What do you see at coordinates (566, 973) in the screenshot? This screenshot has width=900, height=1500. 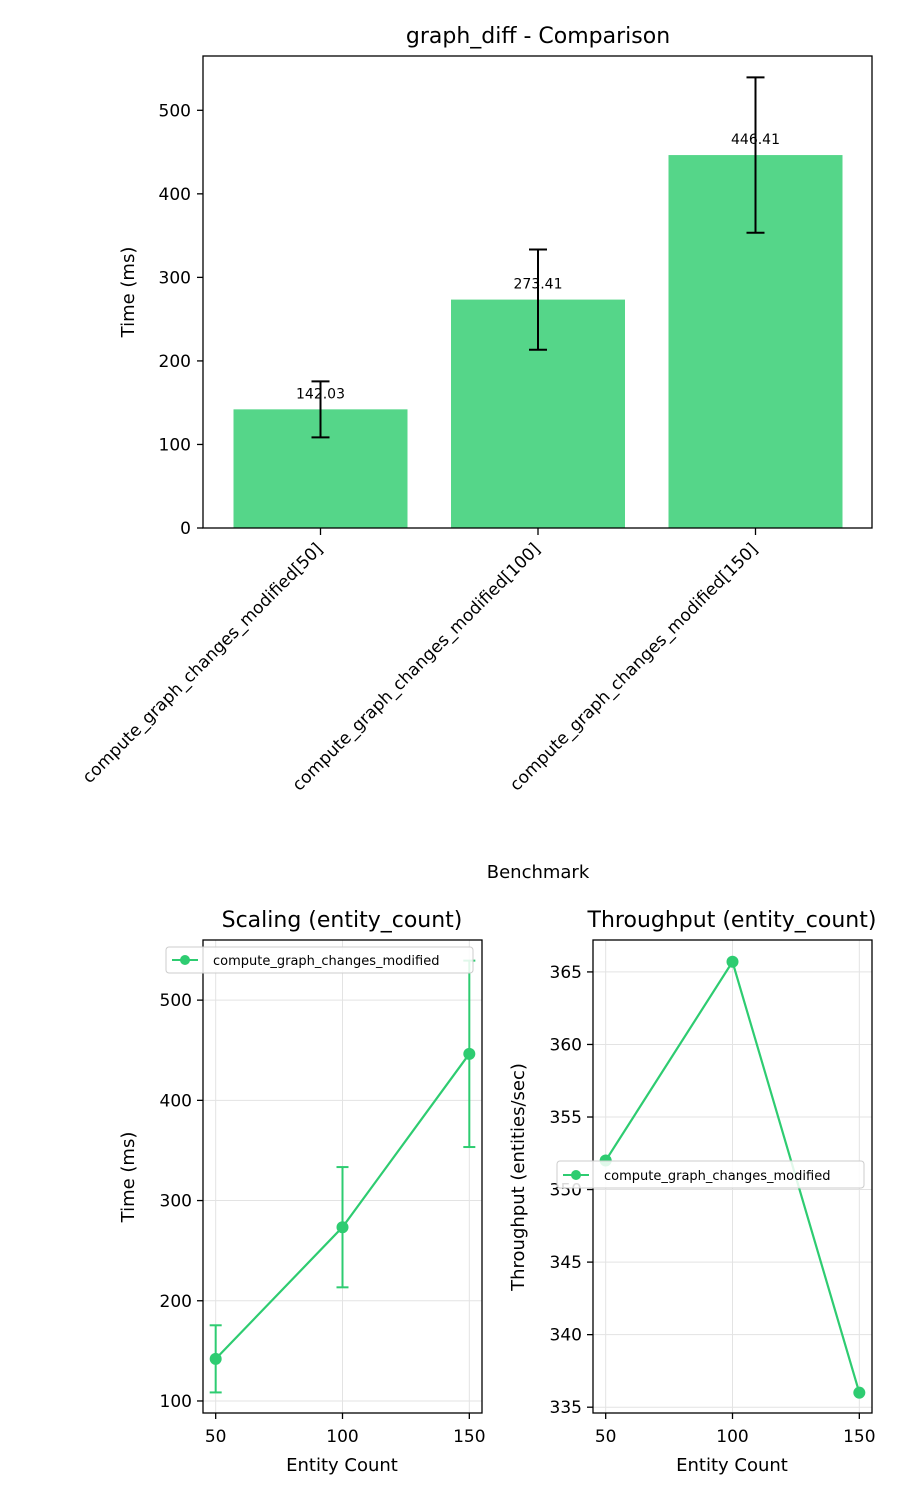 I see `y-tick-label: 365` at bounding box center [566, 973].